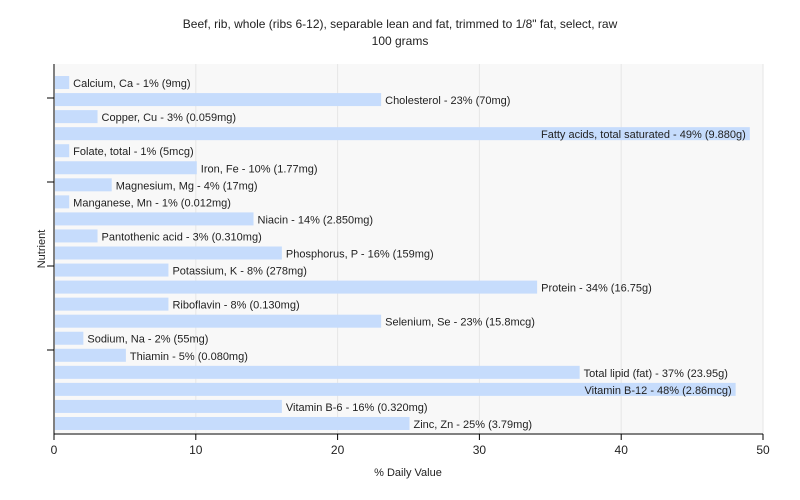 This screenshot has height=500, width=800. I want to click on bar-label: Zinc, Zn - 25% (3.79mg), so click(473, 425).